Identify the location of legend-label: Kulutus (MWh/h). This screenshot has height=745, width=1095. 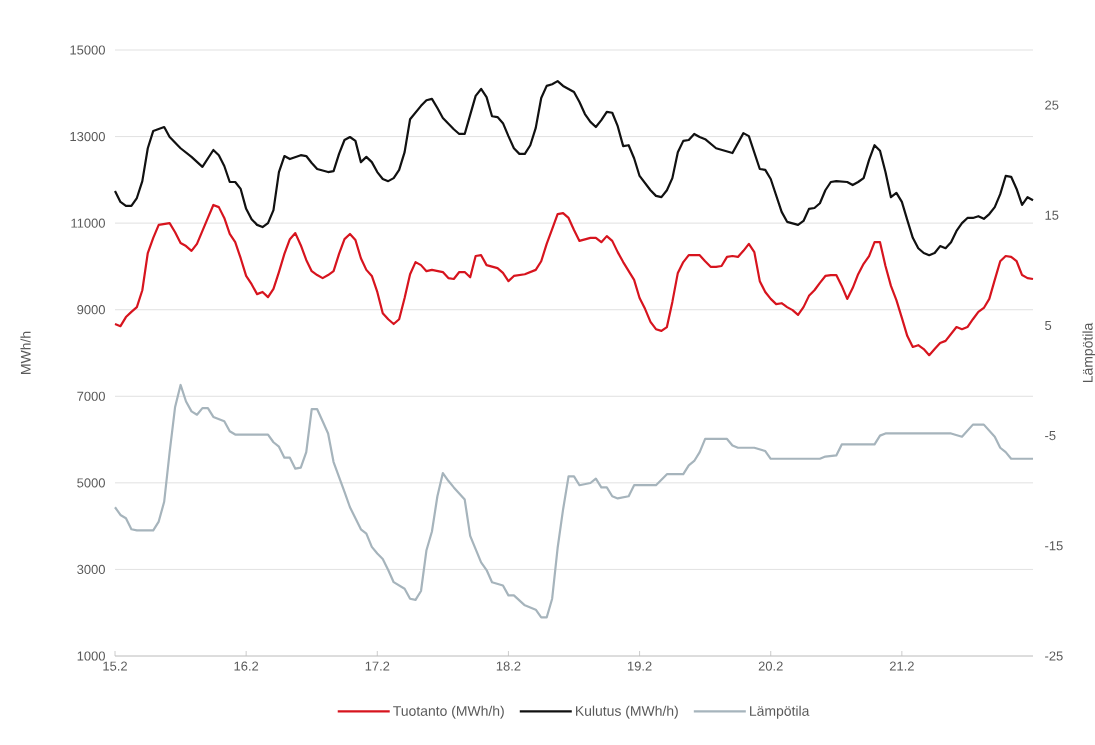
(627, 712).